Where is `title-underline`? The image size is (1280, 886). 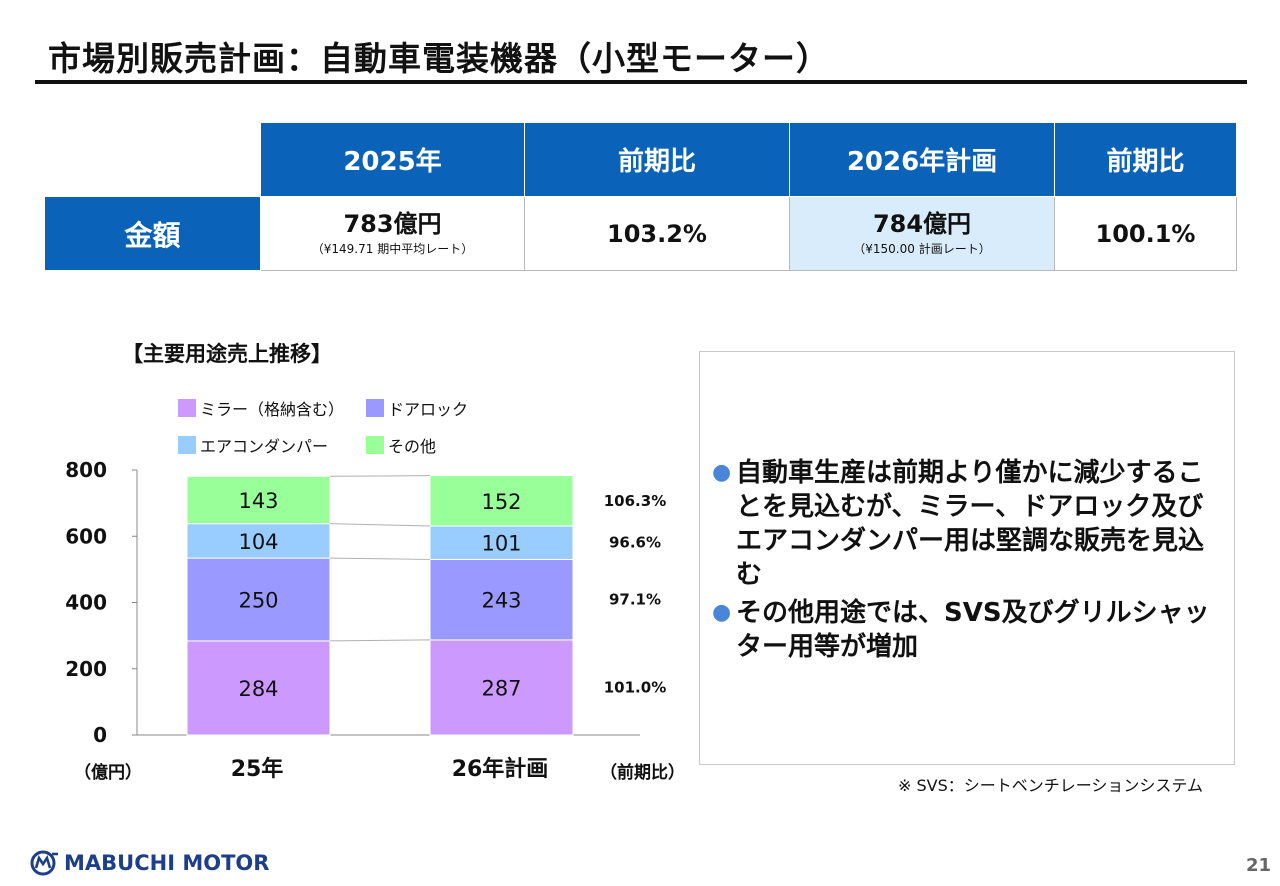 title-underline is located at coordinates (641, 82).